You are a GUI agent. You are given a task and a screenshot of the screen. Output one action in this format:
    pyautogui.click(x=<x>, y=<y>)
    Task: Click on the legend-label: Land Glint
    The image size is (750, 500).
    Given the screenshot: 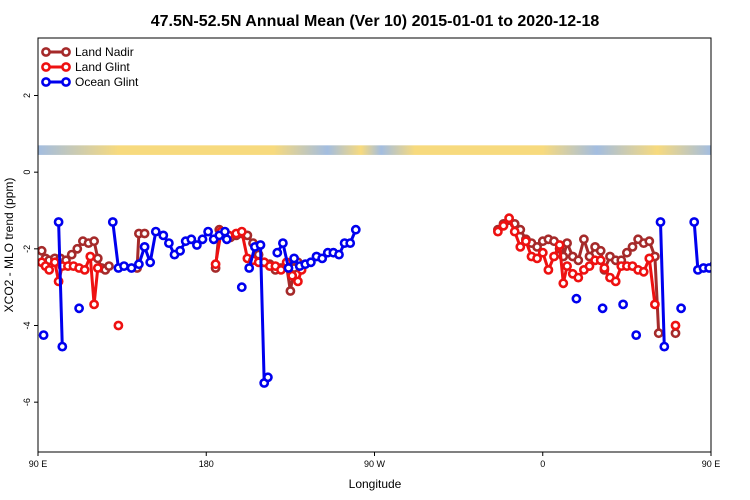 What is the action you would take?
    pyautogui.click(x=102, y=67)
    